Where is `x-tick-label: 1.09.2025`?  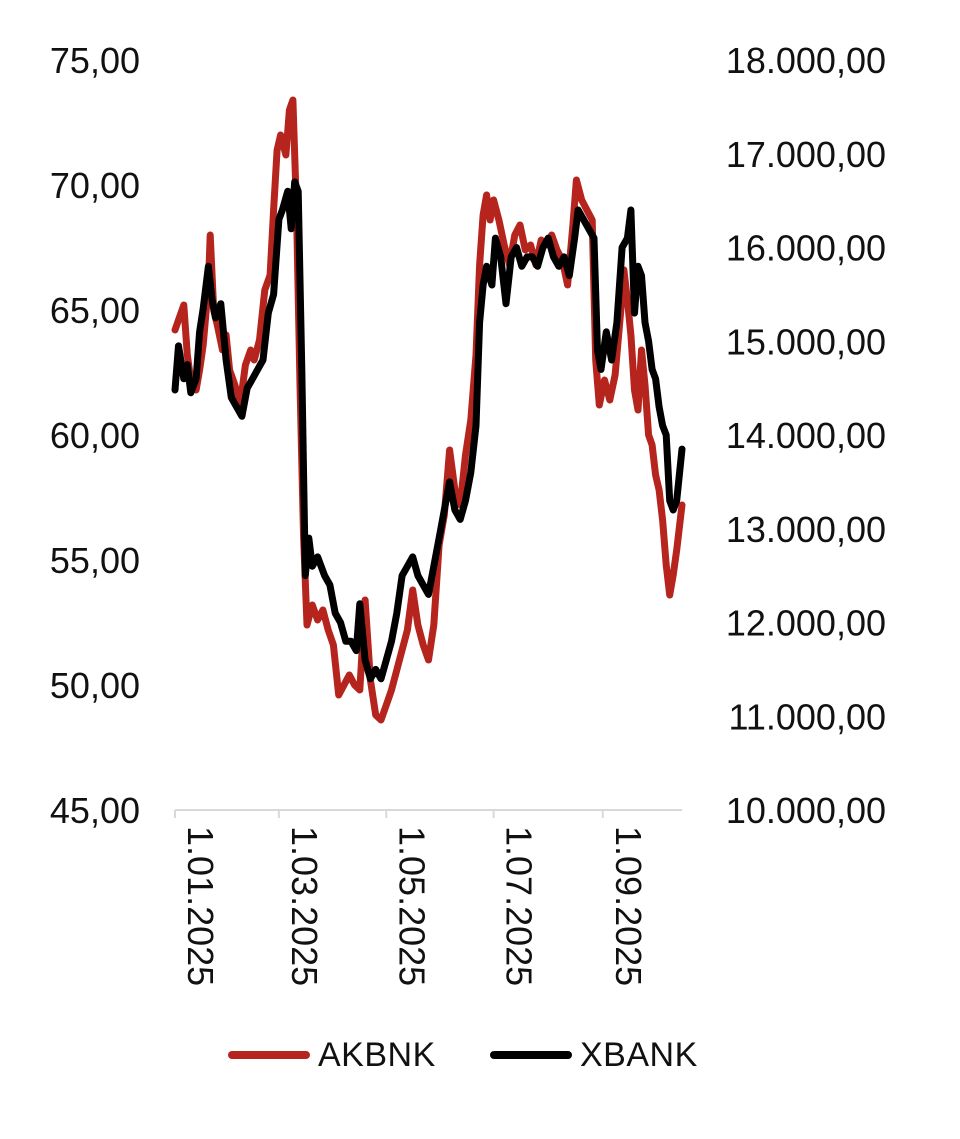
x-tick-label: 1.09.2025 is located at coordinates (628, 906).